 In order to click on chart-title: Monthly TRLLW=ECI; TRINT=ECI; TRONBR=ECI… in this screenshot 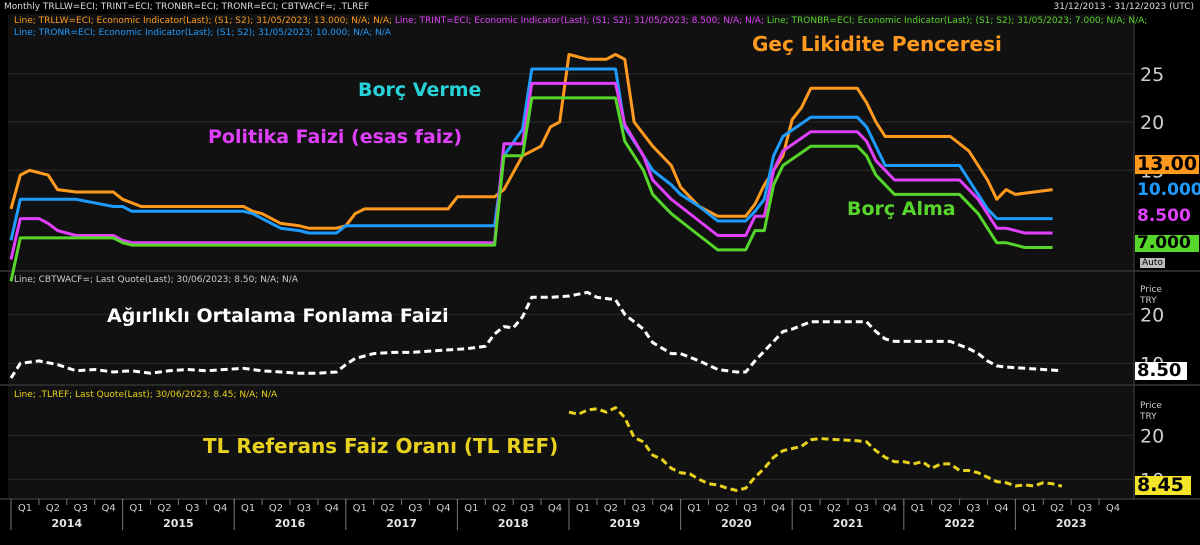, I will do `click(187, 7)`.